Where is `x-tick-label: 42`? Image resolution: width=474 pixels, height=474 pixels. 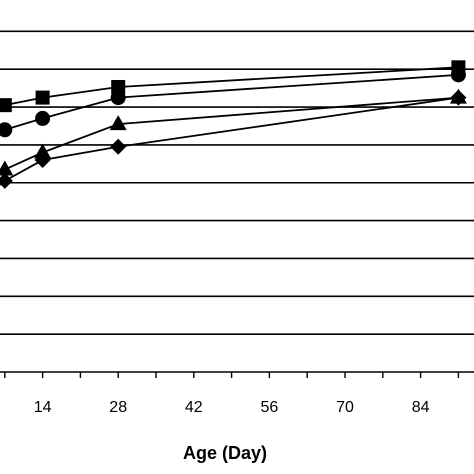
x-tick-label: 42 is located at coordinates (194, 407).